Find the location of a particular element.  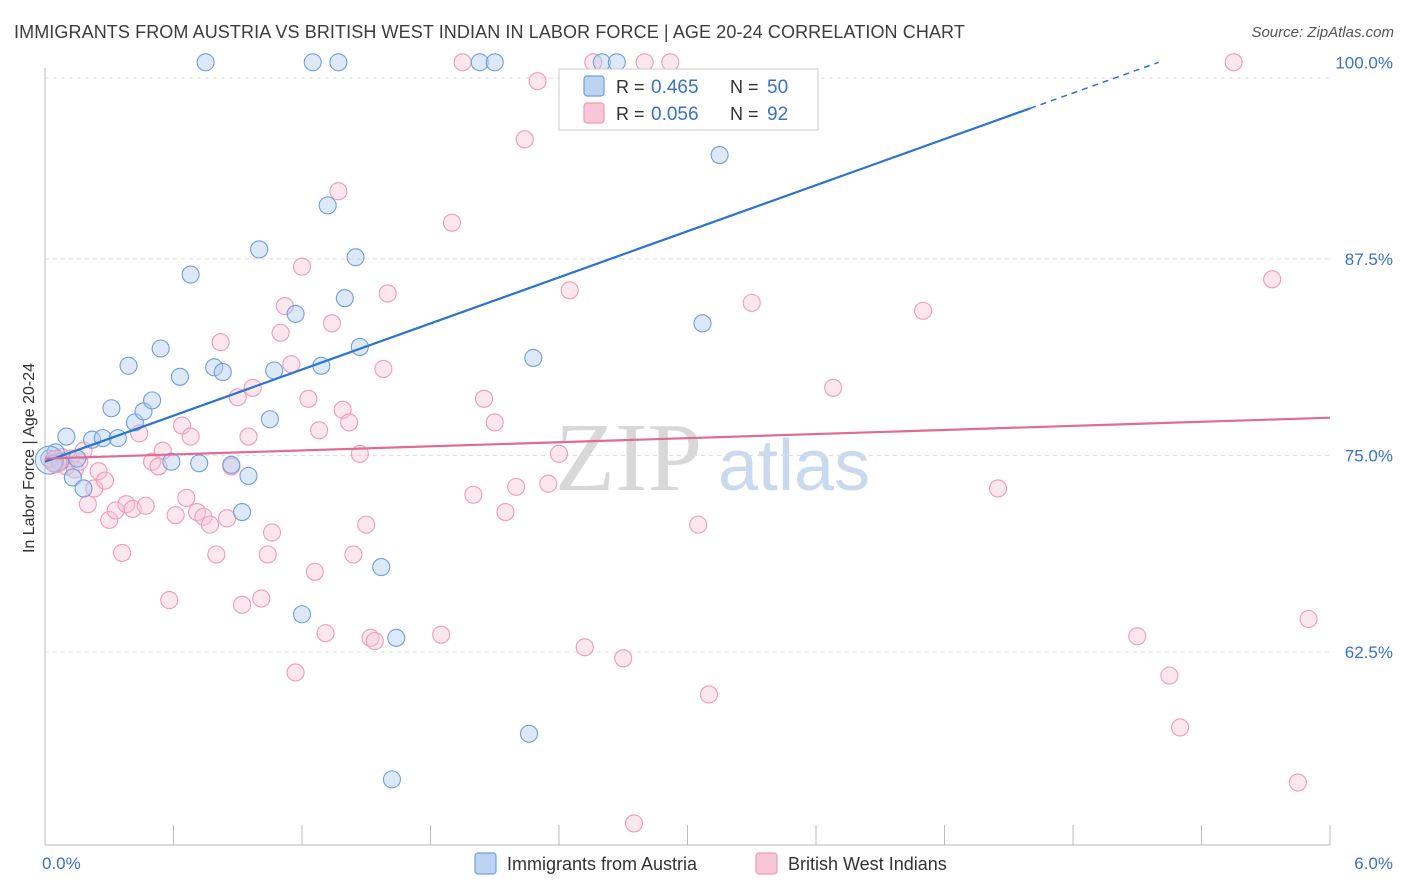

austria-trend-extension is located at coordinates (1094, 85).